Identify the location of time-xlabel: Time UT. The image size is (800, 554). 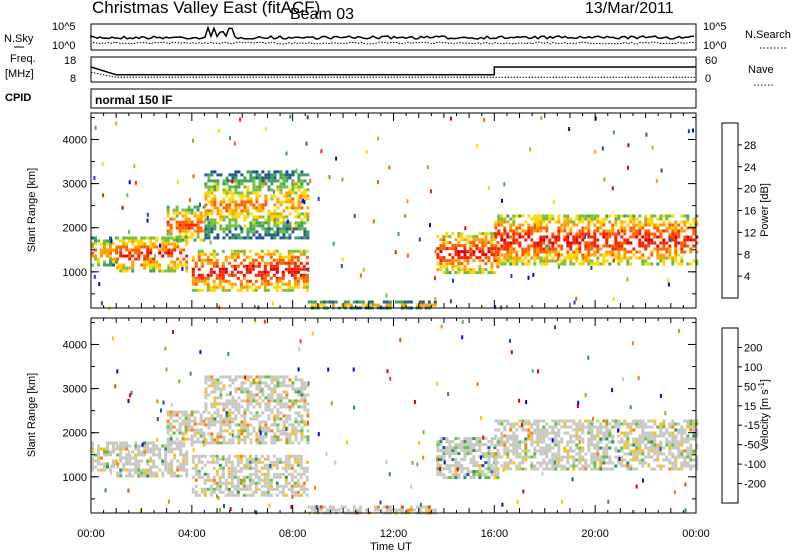
(391, 547).